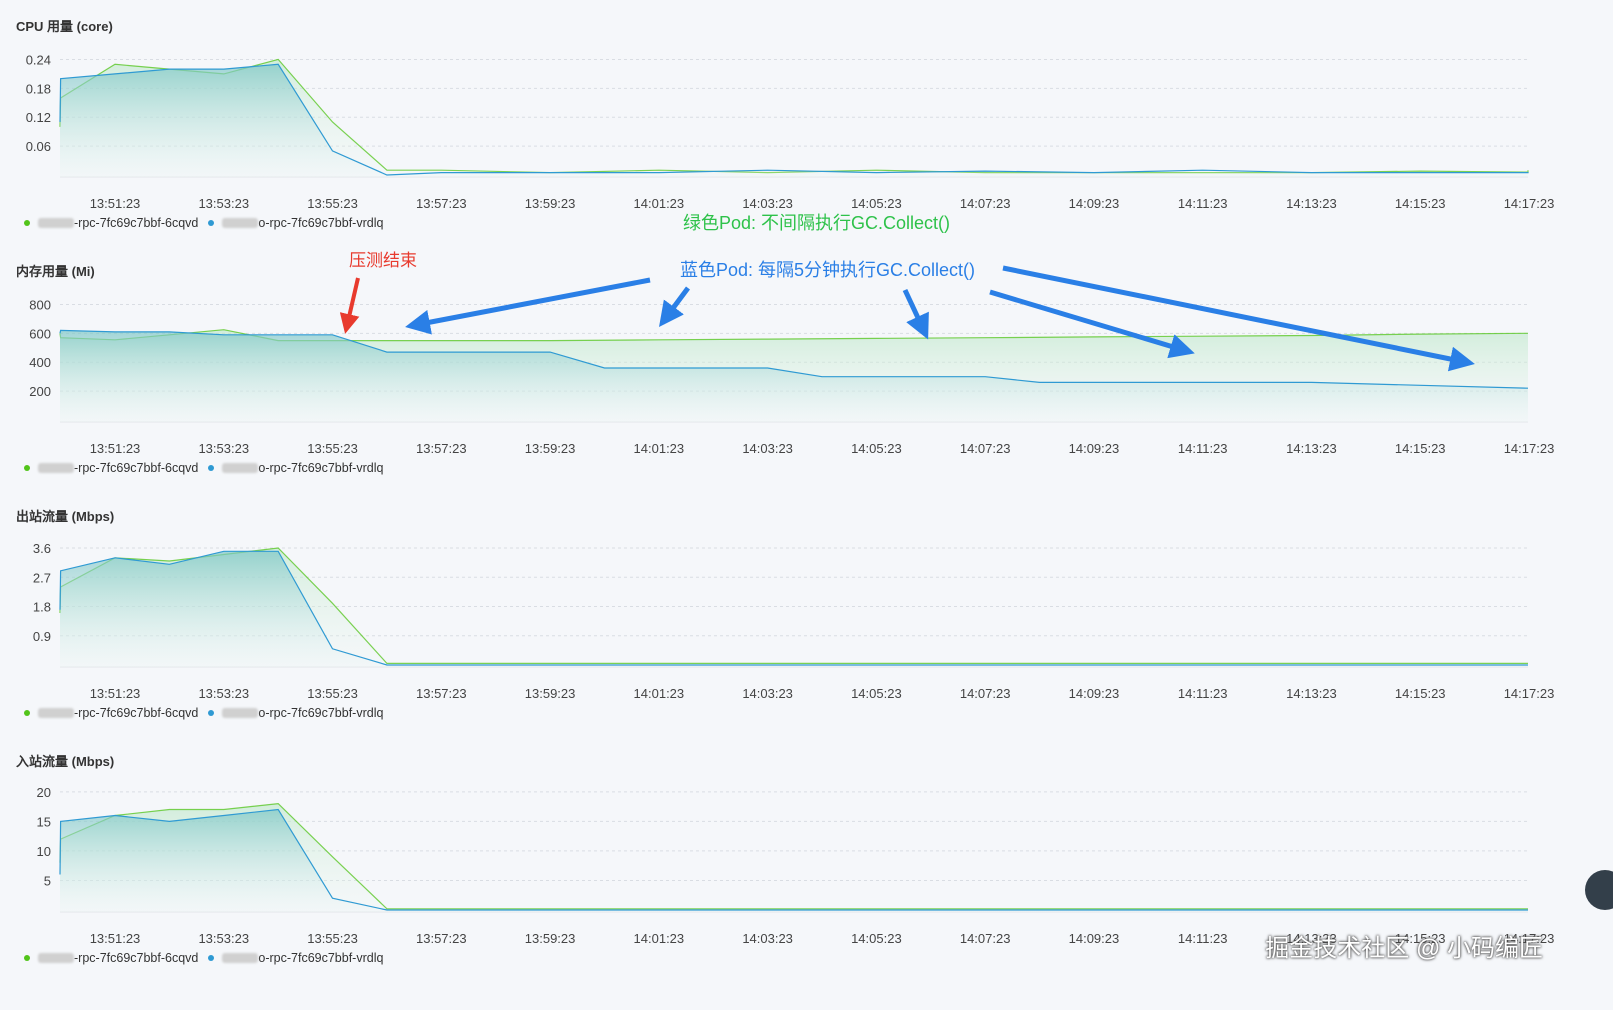 The height and width of the screenshot is (1010, 1613). What do you see at coordinates (42, 636) in the screenshot?
I see `y-tick-label: 0.9` at bounding box center [42, 636].